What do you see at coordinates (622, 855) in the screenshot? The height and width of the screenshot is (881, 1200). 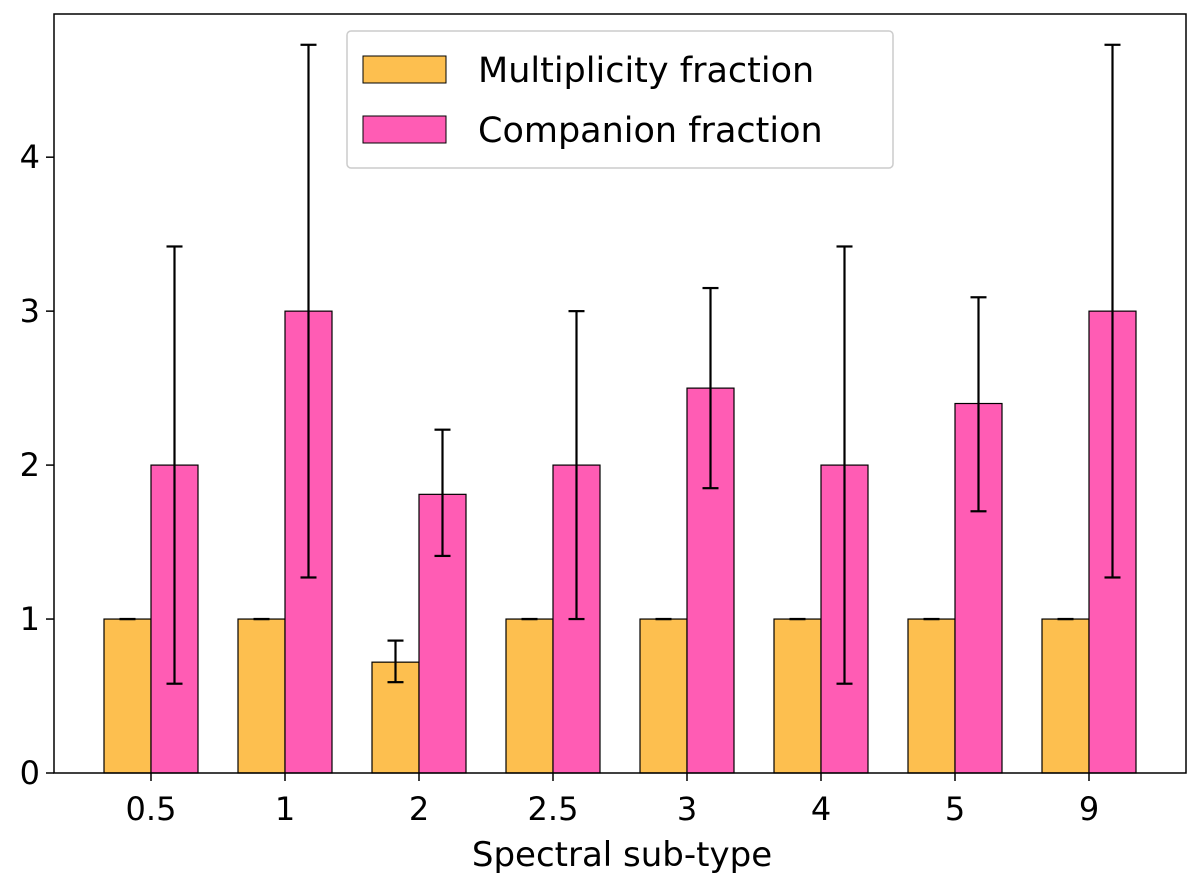 I see `x-axis-label: Spectral sub-type` at bounding box center [622, 855].